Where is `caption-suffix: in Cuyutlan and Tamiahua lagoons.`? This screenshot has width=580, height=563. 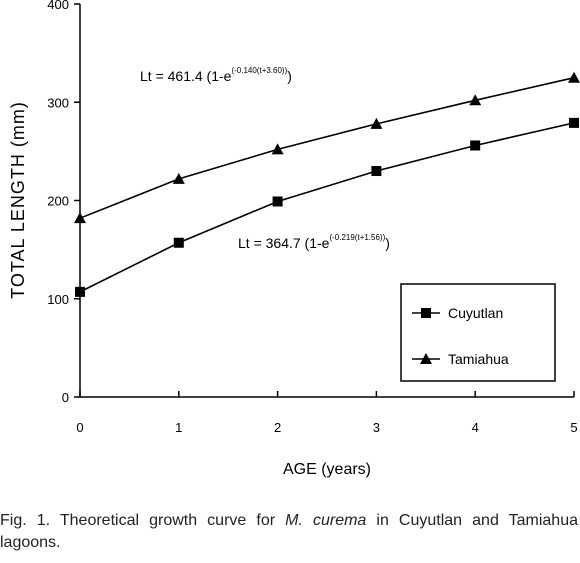
caption-suffix: in Cuyutlan and Tamiahua lagoons. is located at coordinates (289, 531).